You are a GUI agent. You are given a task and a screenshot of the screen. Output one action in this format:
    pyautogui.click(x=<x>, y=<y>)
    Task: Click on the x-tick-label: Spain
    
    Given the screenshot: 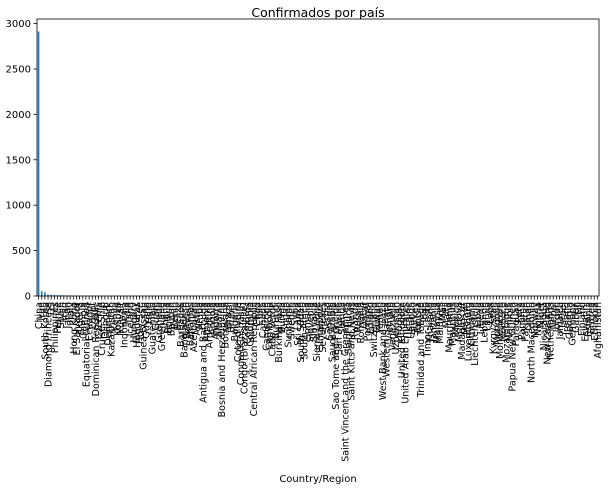 What is the action you would take?
    pyautogui.click(x=61, y=315)
    